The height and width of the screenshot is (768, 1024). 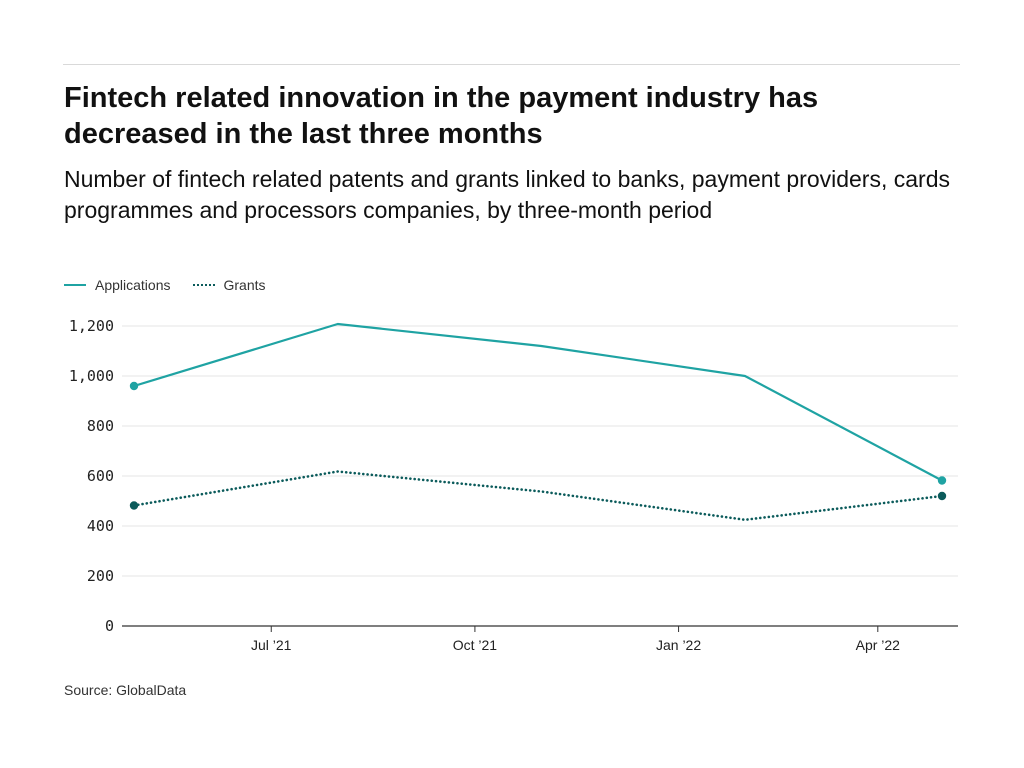 What do you see at coordinates (878, 645) in the screenshot?
I see `x-tick-label: Apr ’22` at bounding box center [878, 645].